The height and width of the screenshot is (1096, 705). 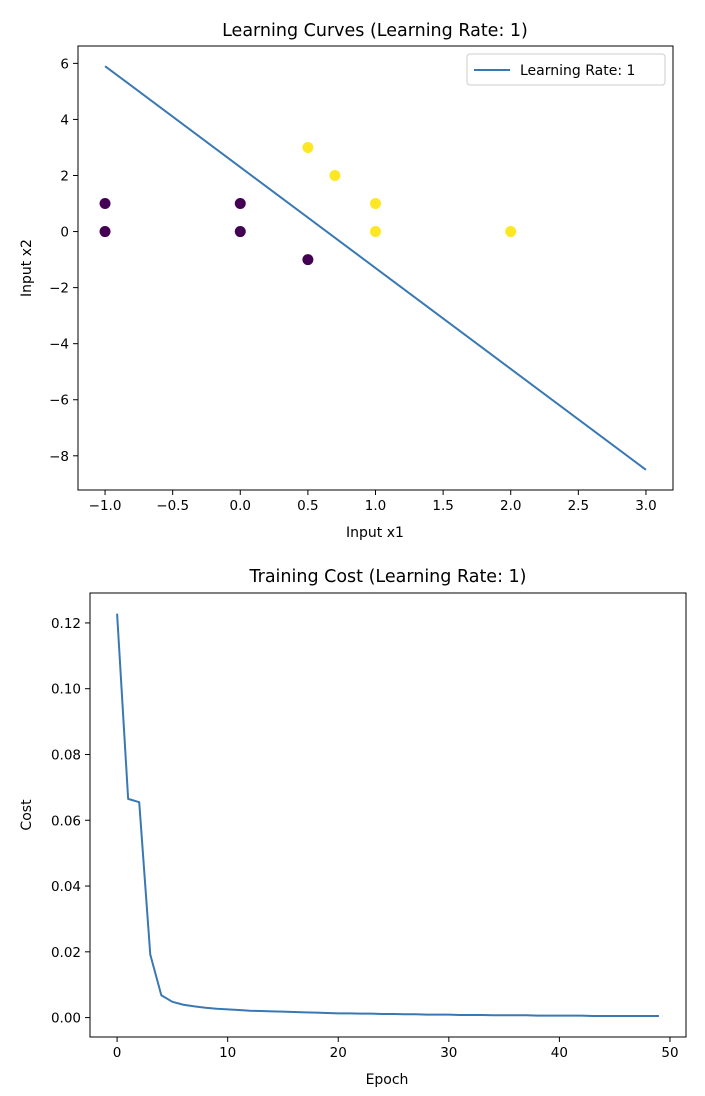 What do you see at coordinates (66, 953) in the screenshot?
I see `y-tick-label: 0.02` at bounding box center [66, 953].